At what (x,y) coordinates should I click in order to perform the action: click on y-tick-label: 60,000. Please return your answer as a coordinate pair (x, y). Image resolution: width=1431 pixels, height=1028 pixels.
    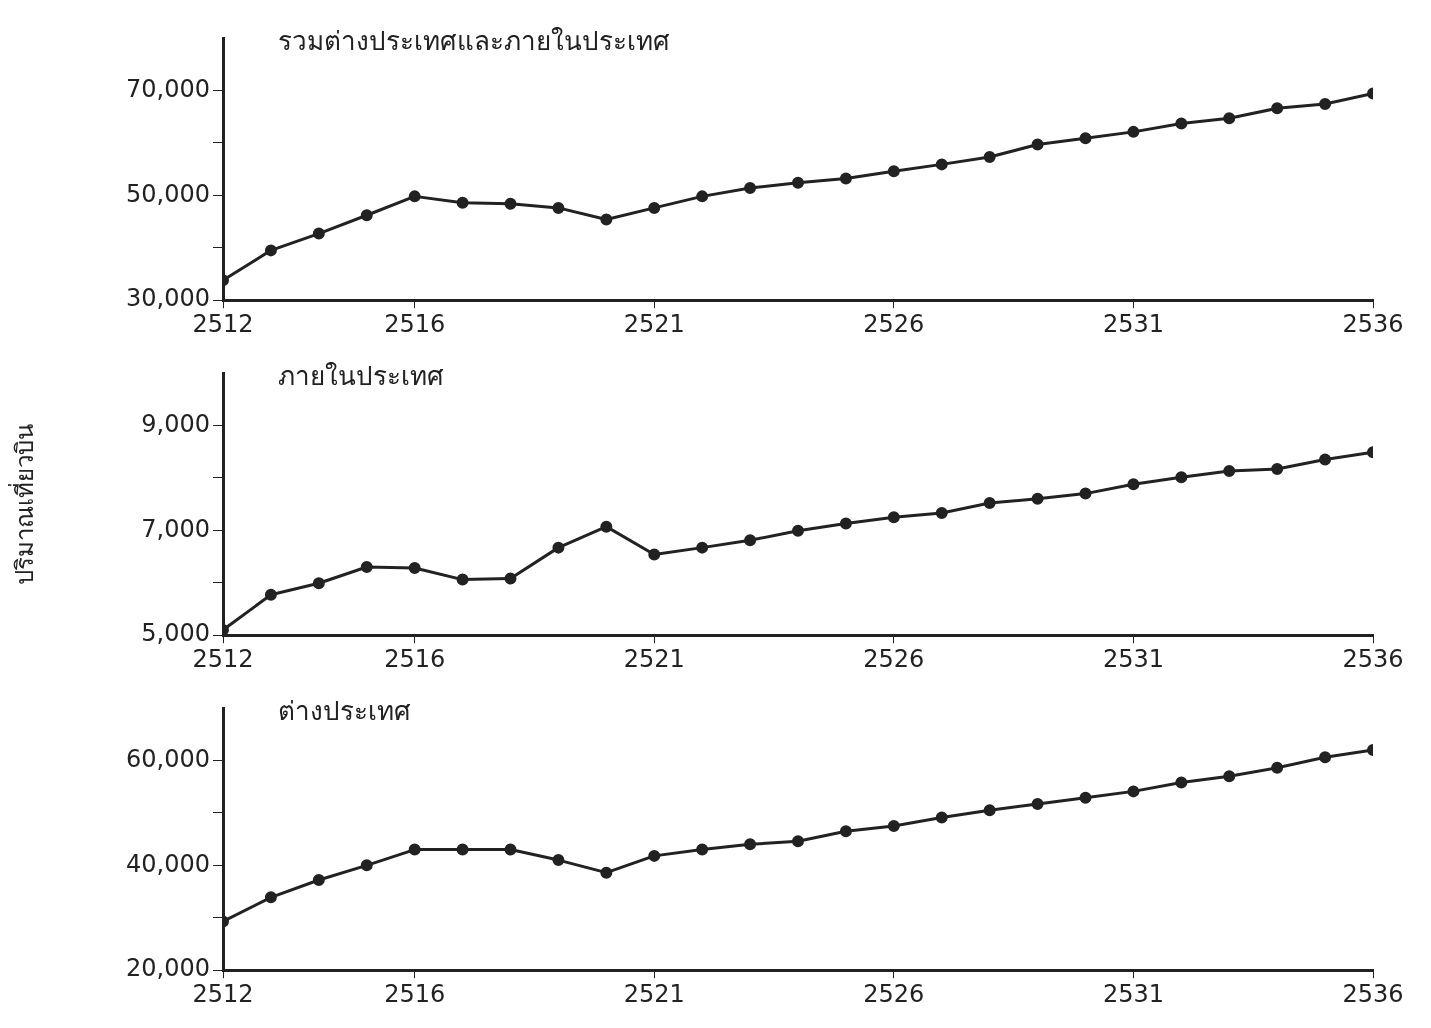
    Looking at the image, I should click on (168, 758).